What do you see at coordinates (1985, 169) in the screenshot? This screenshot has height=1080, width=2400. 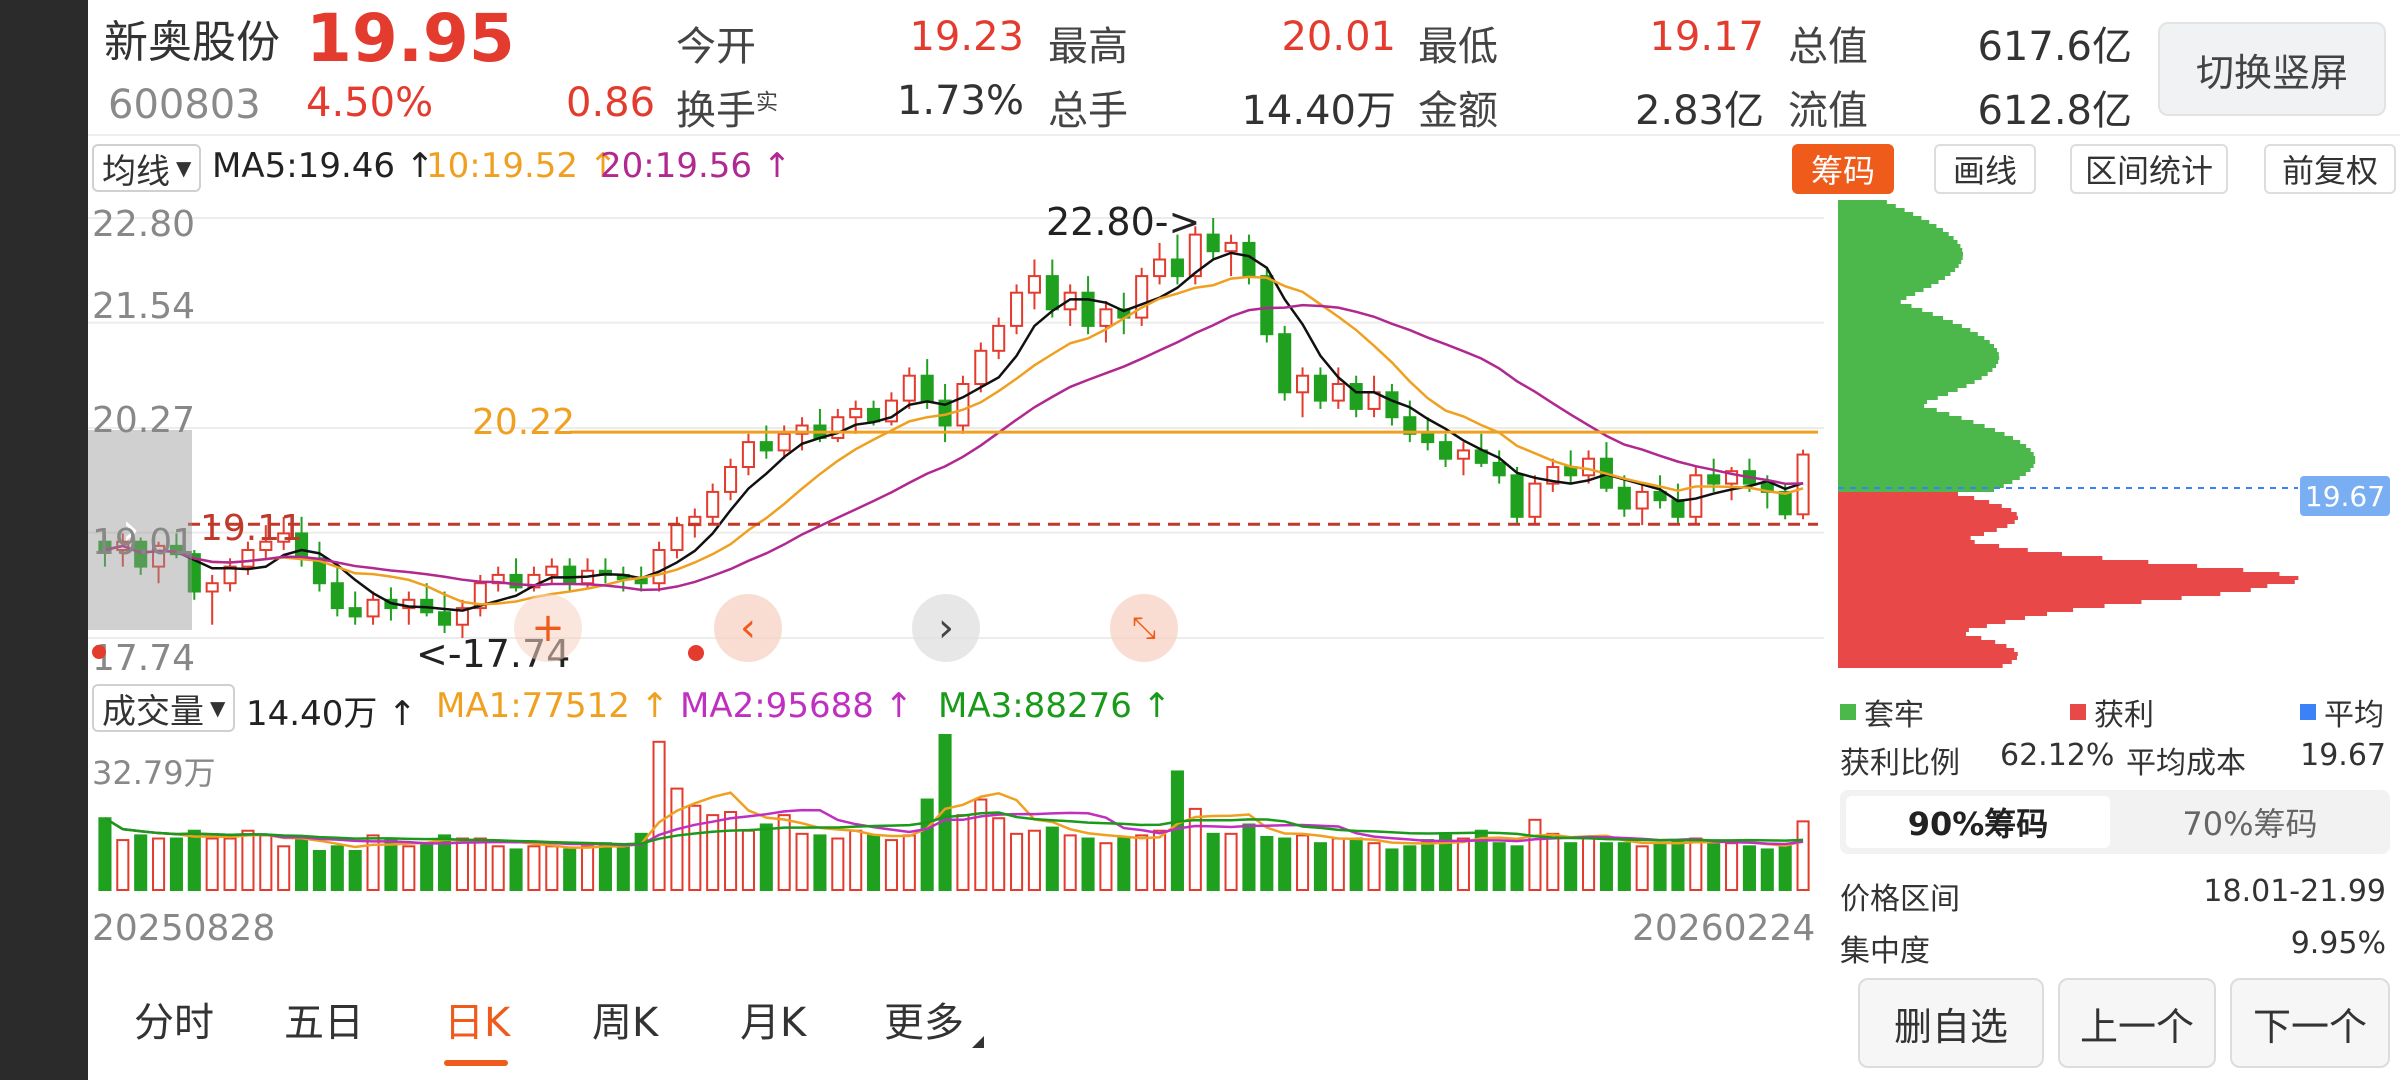 I see `draw-line-tag: 画线` at bounding box center [1985, 169].